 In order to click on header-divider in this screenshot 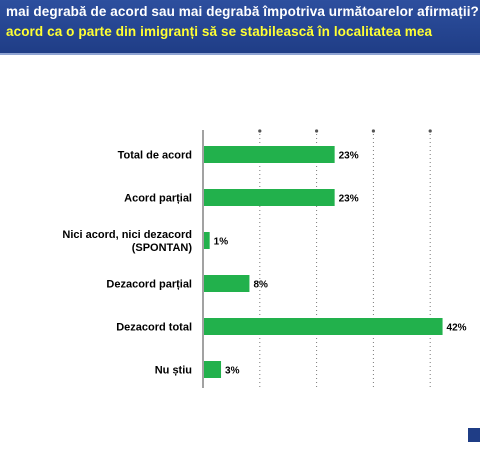, I will do `click(240, 54)`.